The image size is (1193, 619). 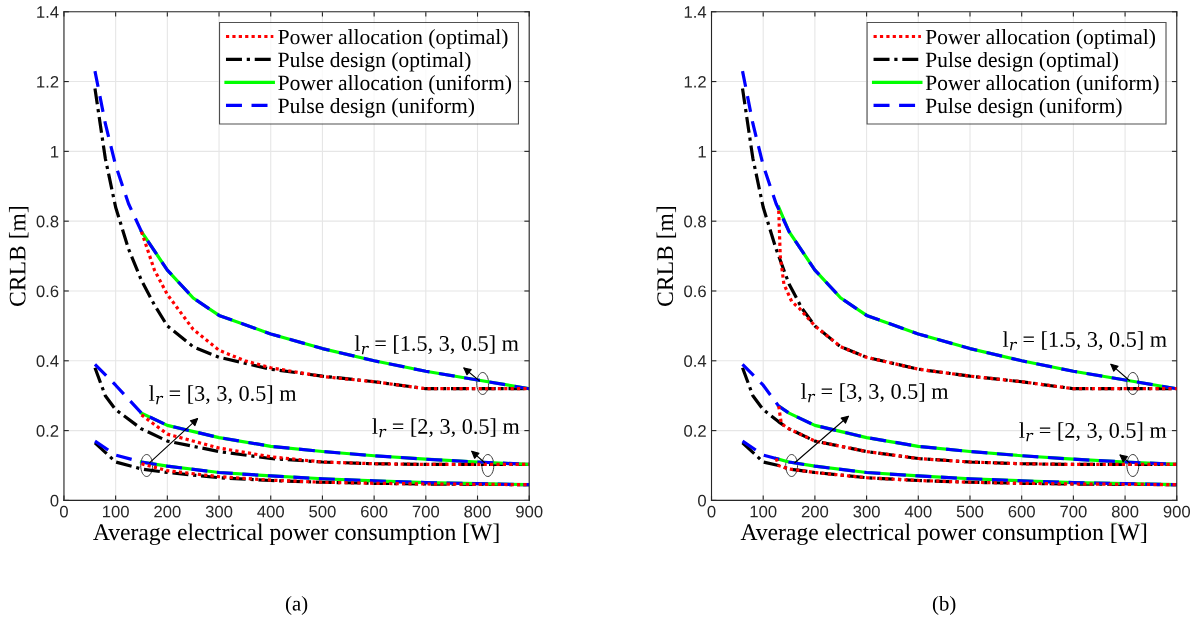 What do you see at coordinates (944, 605) in the screenshot?
I see `text: (b)` at bounding box center [944, 605].